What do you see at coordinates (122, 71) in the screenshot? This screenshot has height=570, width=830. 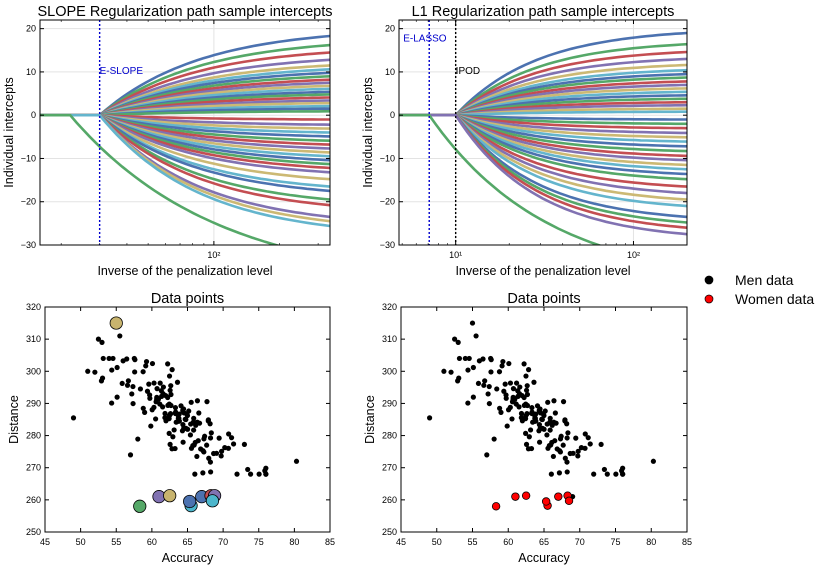 I see `vline-label: E-SLOPE` at bounding box center [122, 71].